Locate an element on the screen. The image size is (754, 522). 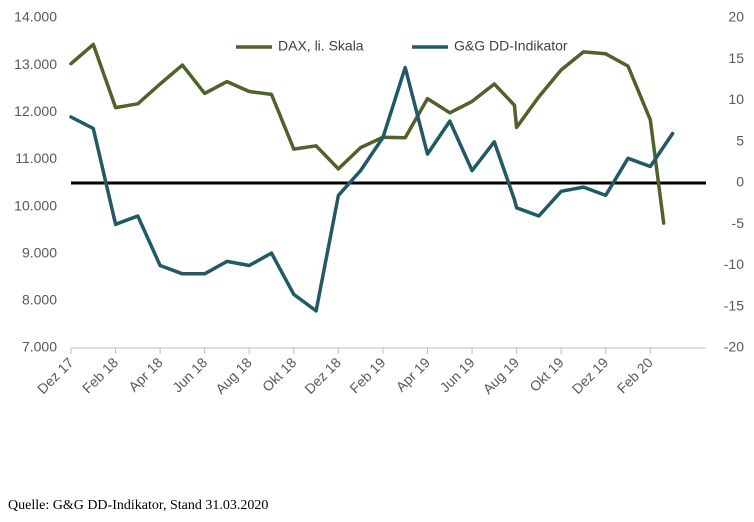
y-axis-right: -20 -15 -10 -5 0 5 10 15 20 is located at coordinates (734, 182).